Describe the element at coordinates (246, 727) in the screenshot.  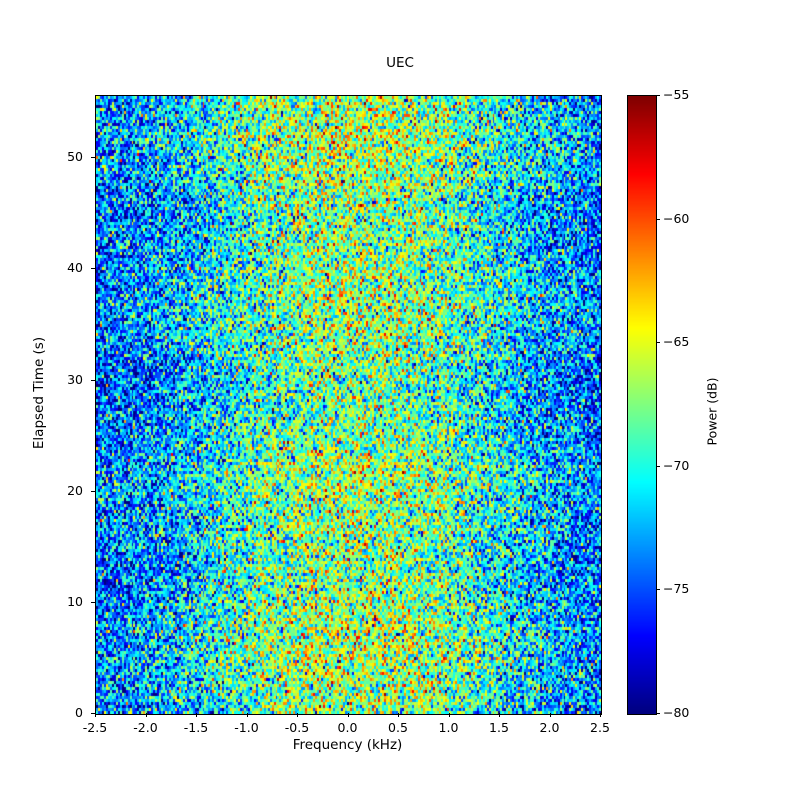
I see `x-tick-label: -1.0` at that location.